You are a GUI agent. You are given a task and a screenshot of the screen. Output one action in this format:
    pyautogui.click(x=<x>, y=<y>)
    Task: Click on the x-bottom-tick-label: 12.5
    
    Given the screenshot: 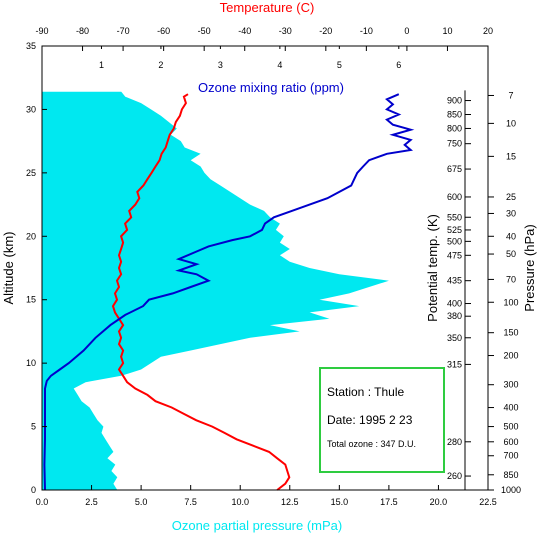 What is the action you would take?
    pyautogui.click(x=290, y=502)
    